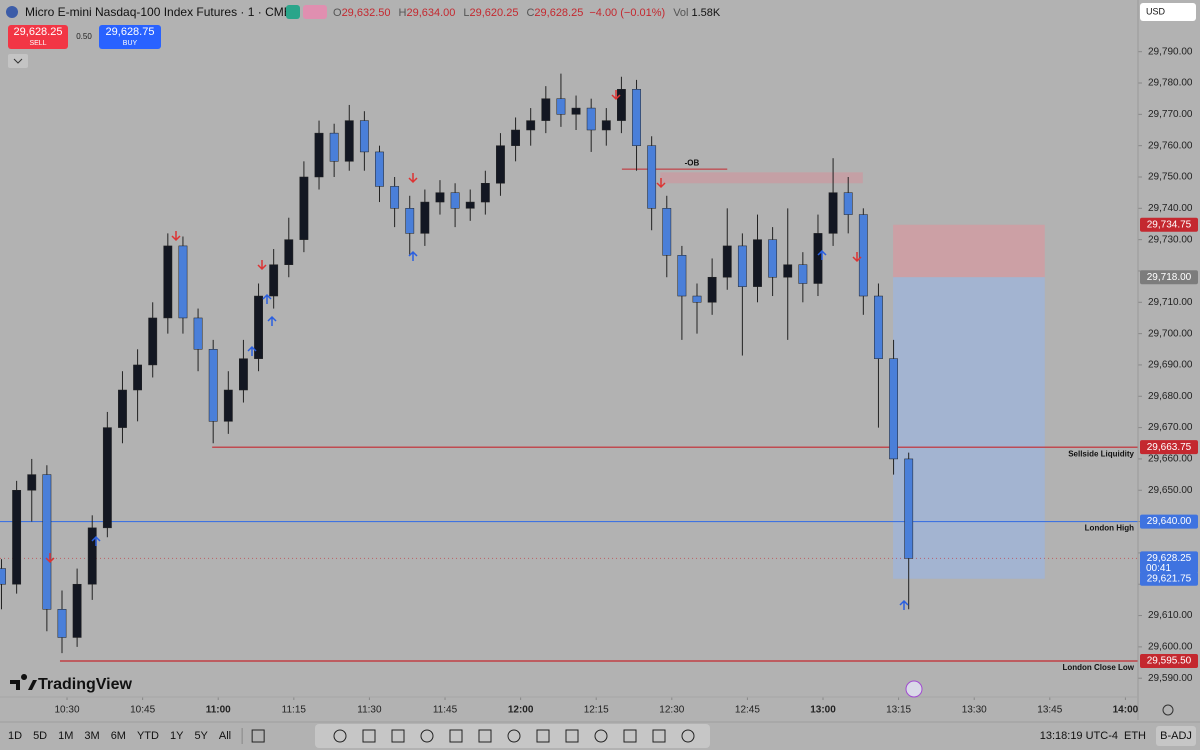  I want to click on timeframe: 5D, so click(40, 736).